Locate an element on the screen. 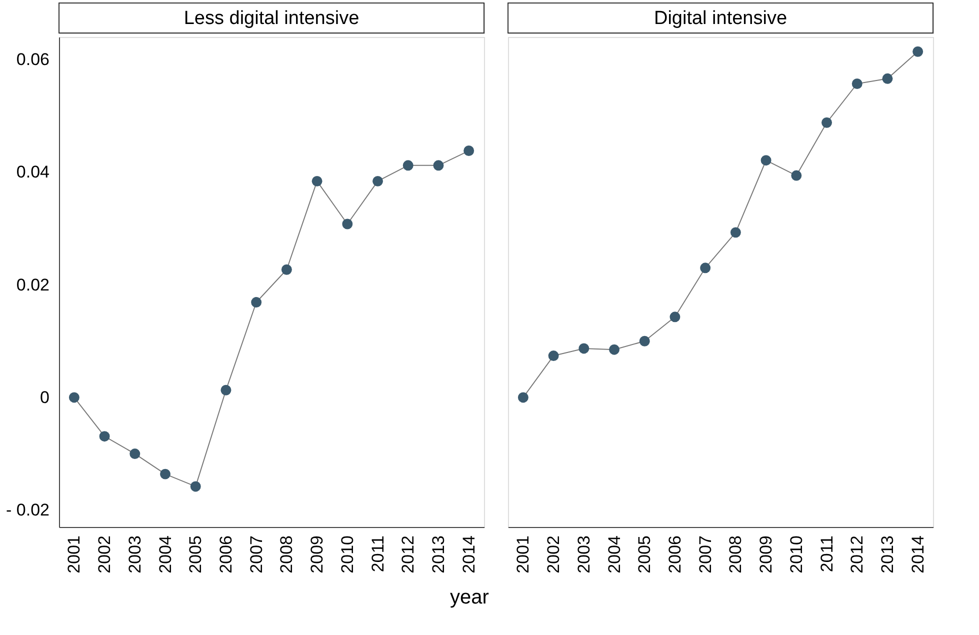  y-tick-label: 0 is located at coordinates (45, 397).